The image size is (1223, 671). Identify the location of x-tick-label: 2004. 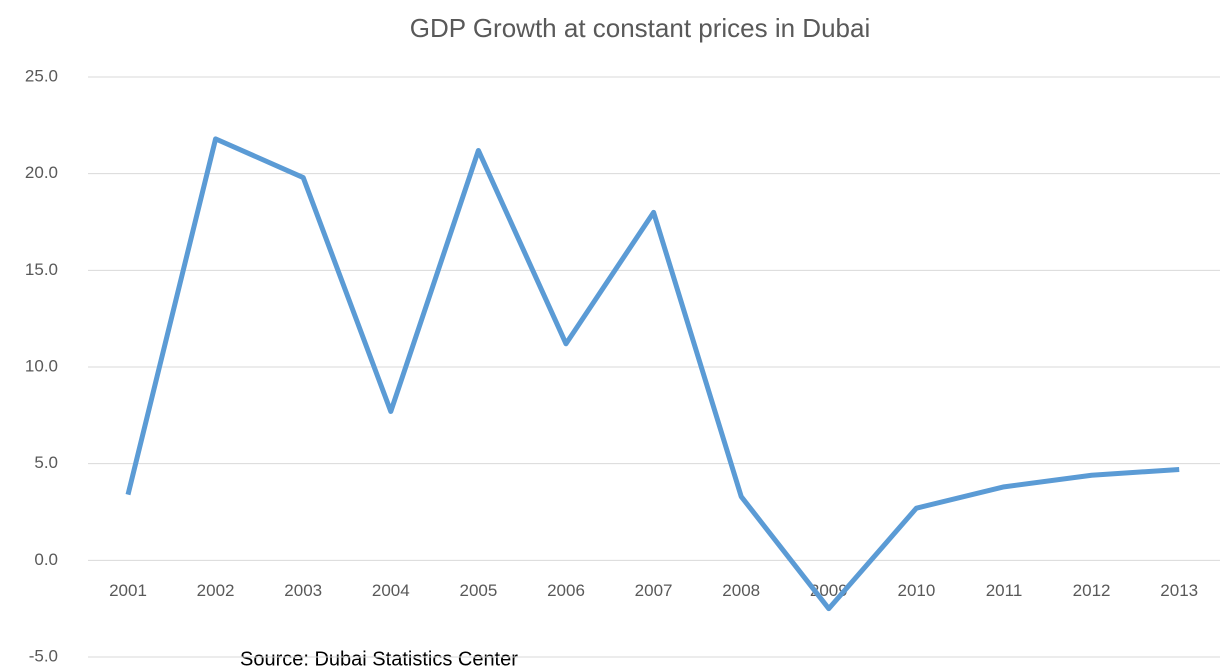
(391, 590).